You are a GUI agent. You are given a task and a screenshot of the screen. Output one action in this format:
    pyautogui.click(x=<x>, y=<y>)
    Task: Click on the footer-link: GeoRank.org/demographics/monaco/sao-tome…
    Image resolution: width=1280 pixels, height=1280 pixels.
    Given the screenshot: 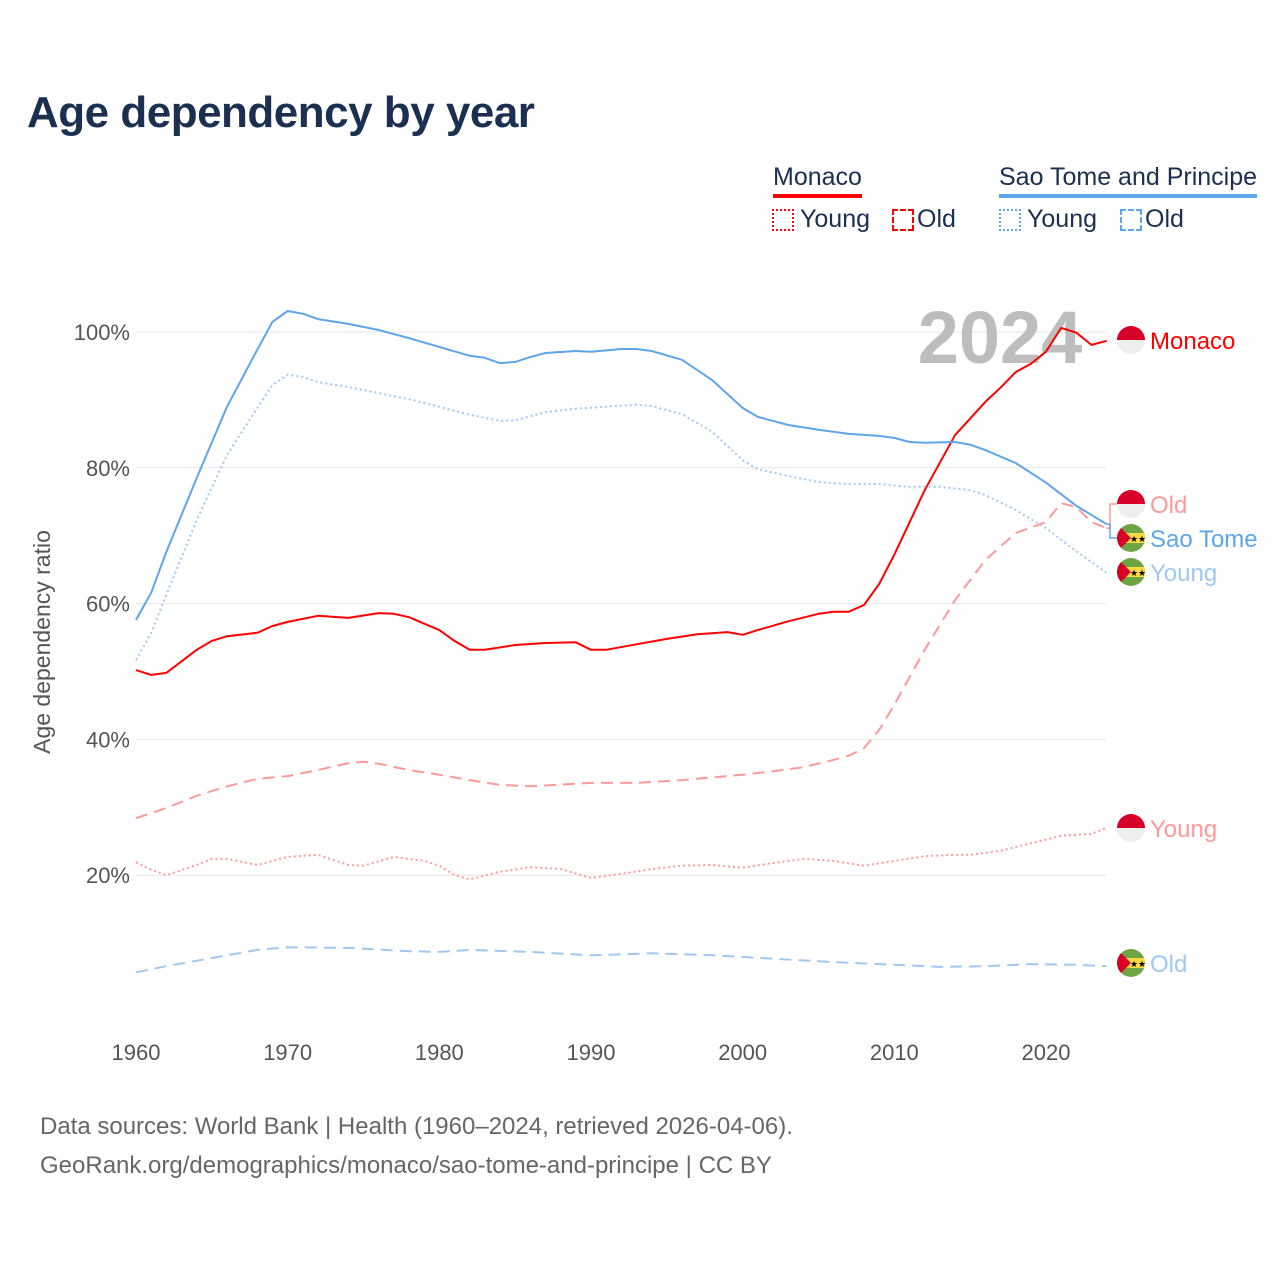 What is the action you would take?
    pyautogui.click(x=406, y=1165)
    